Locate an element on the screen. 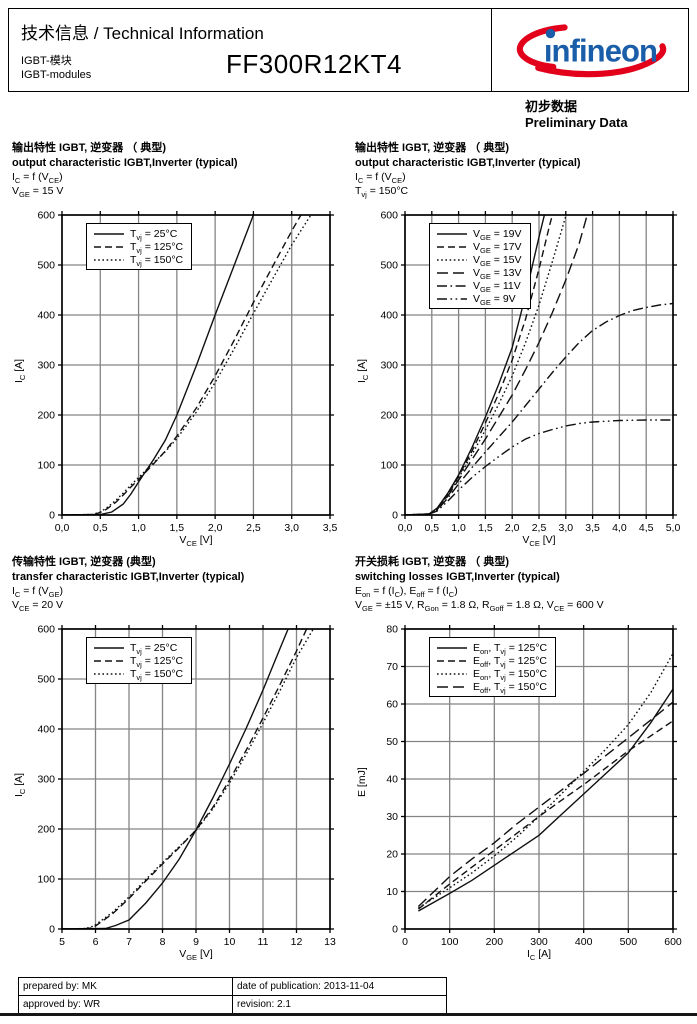 This screenshot has height=1024, width=697. legend-item: Eon, Tvj = 125°C is located at coordinates (492, 648).